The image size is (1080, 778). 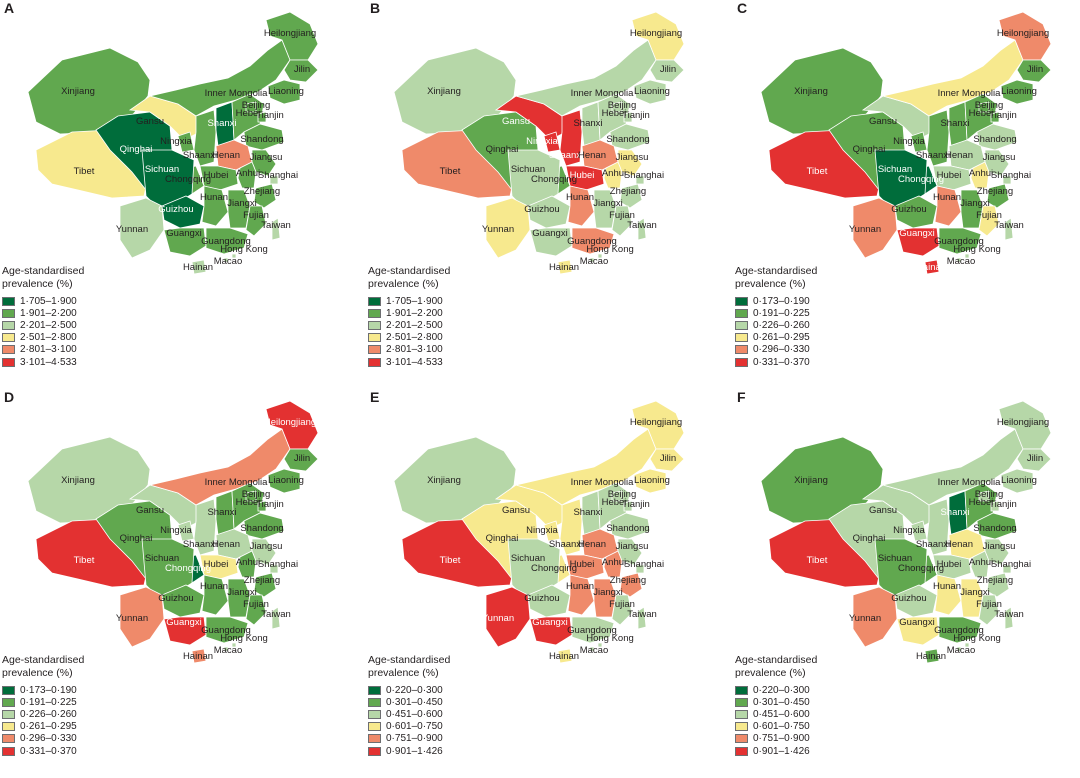 What do you see at coordinates (592, 260) in the screenshot?
I see `province-macao` at bounding box center [592, 260].